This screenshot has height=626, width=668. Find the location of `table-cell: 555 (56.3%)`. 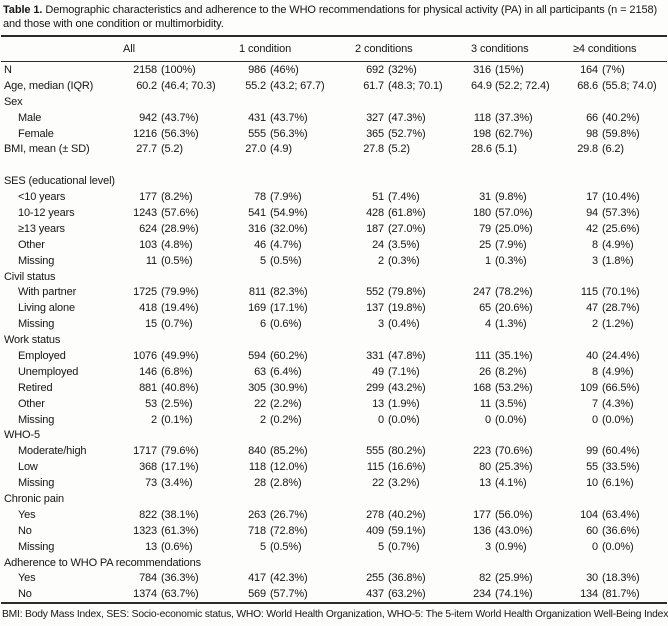

table-cell: 555 (56.3%) is located at coordinates (297, 134).